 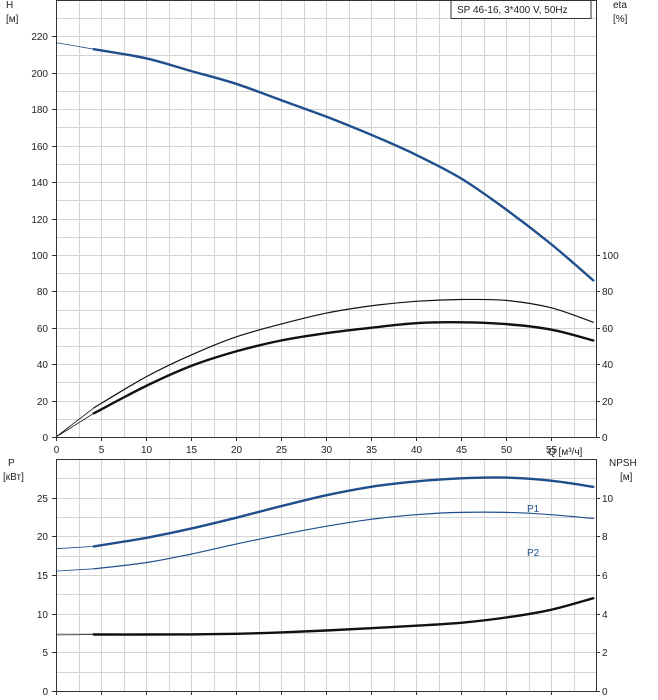 I want to click on left-tick-label: 140, so click(x=39, y=183).